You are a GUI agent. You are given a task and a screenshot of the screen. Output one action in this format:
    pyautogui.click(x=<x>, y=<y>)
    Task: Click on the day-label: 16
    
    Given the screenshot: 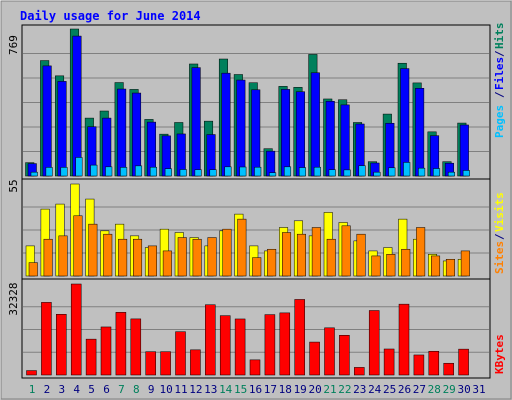 What is the action you would take?
    pyautogui.click(x=255, y=389)
    